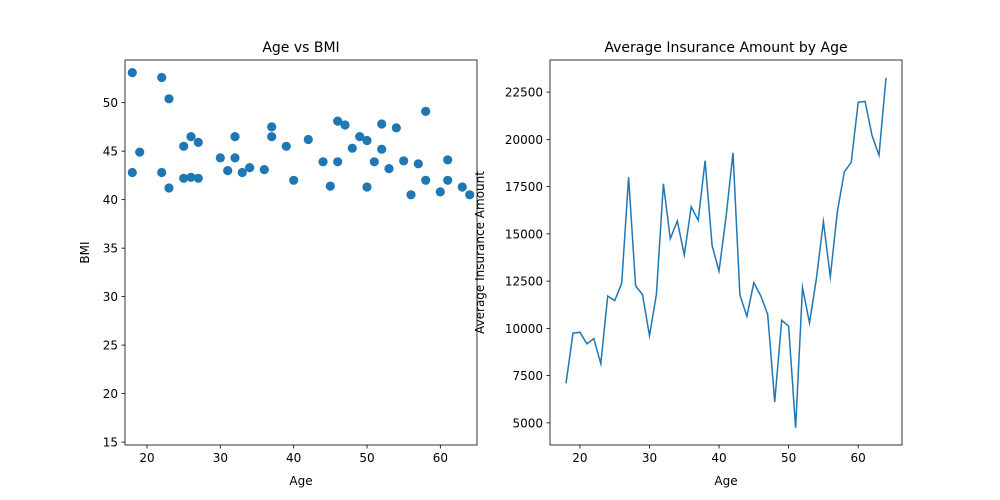  I want to click on chart2-y-tick-label: 20000, so click(524, 140).